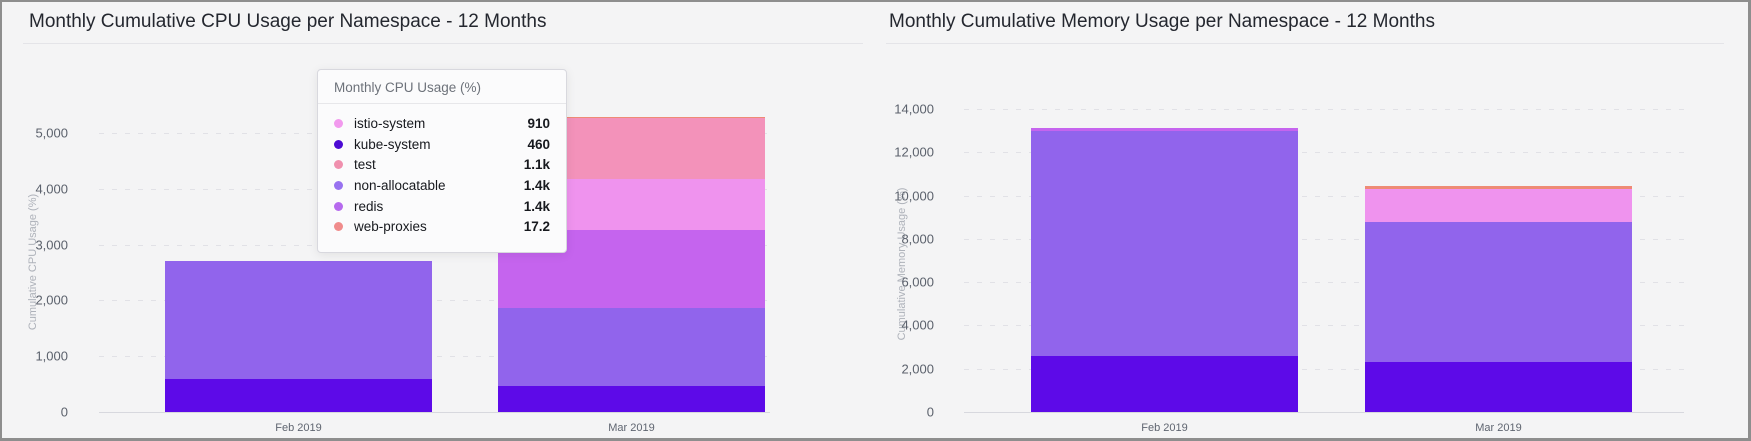  What do you see at coordinates (442, 164) in the screenshot?
I see `tooltip-row: test 1.1k` at bounding box center [442, 164].